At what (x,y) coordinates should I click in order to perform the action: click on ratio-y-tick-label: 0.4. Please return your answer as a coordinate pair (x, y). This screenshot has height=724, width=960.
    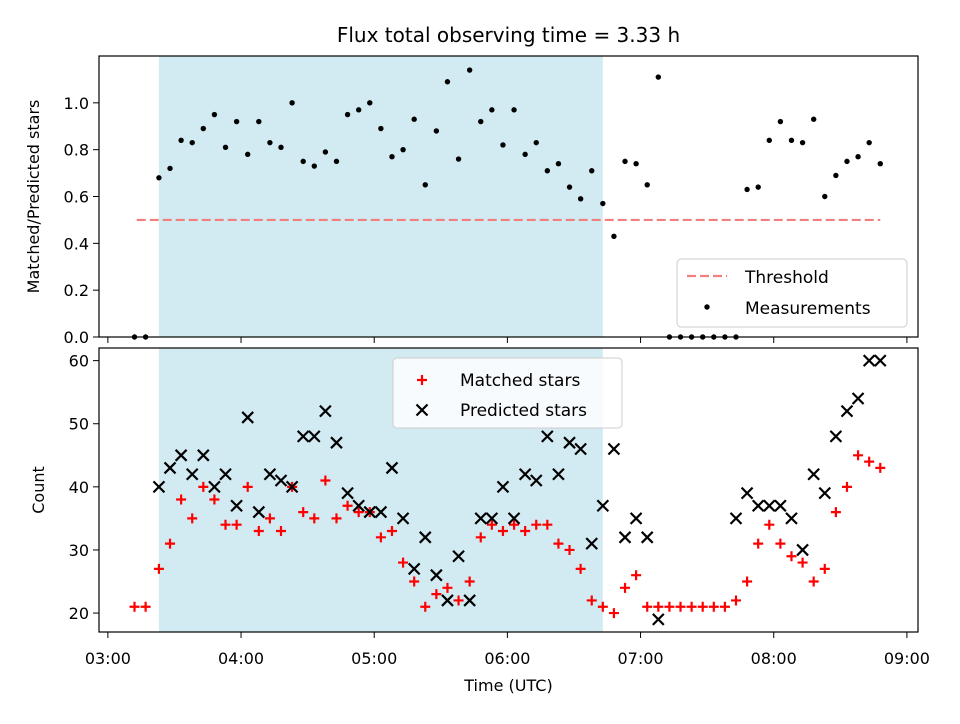
    Looking at the image, I should click on (76, 243).